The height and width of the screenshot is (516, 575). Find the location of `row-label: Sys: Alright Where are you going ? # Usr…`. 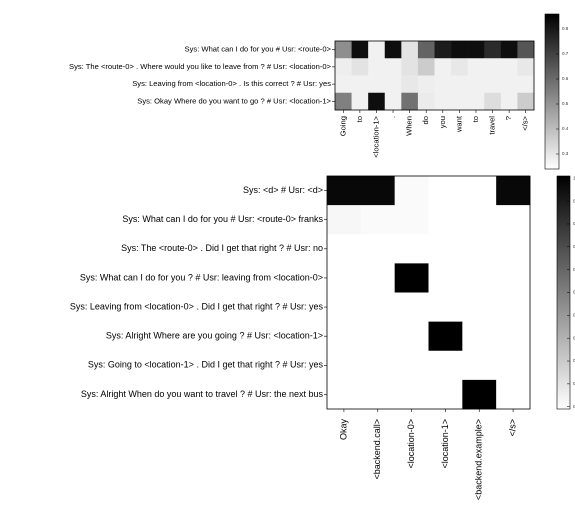

row-label: Sys: Alright Where are you going ? # Usr… is located at coordinates (214, 336).